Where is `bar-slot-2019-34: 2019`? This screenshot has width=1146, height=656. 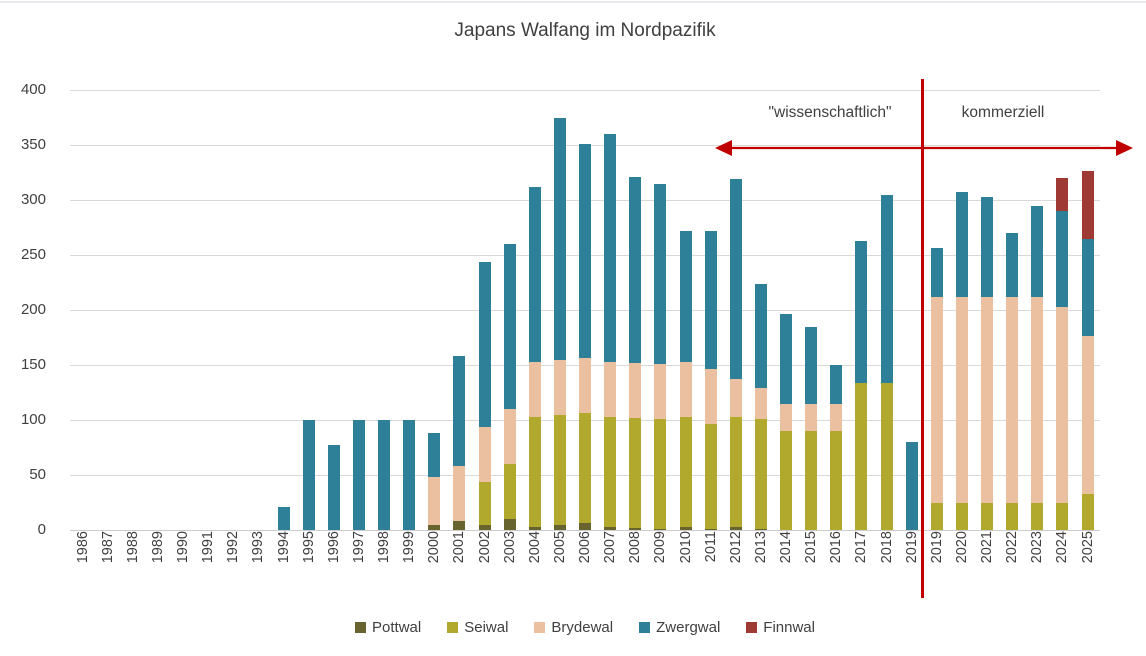 bar-slot-2019-34: 2019 is located at coordinates (936, 342).